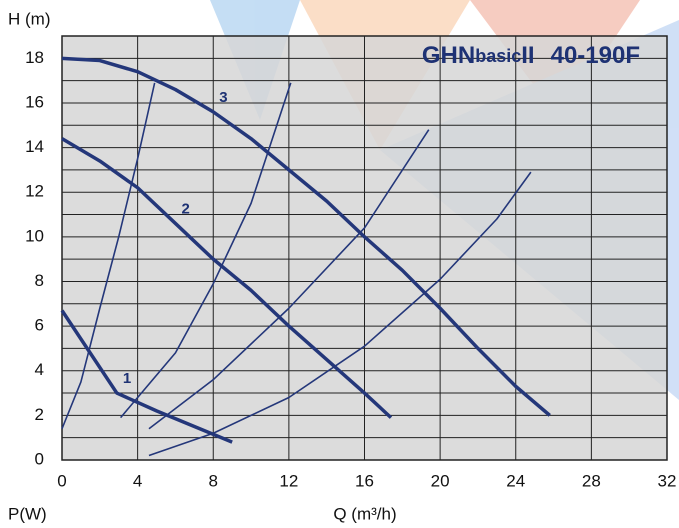  Describe the element at coordinates (448, 55) in the screenshot. I see `title-part: GHN` at that location.